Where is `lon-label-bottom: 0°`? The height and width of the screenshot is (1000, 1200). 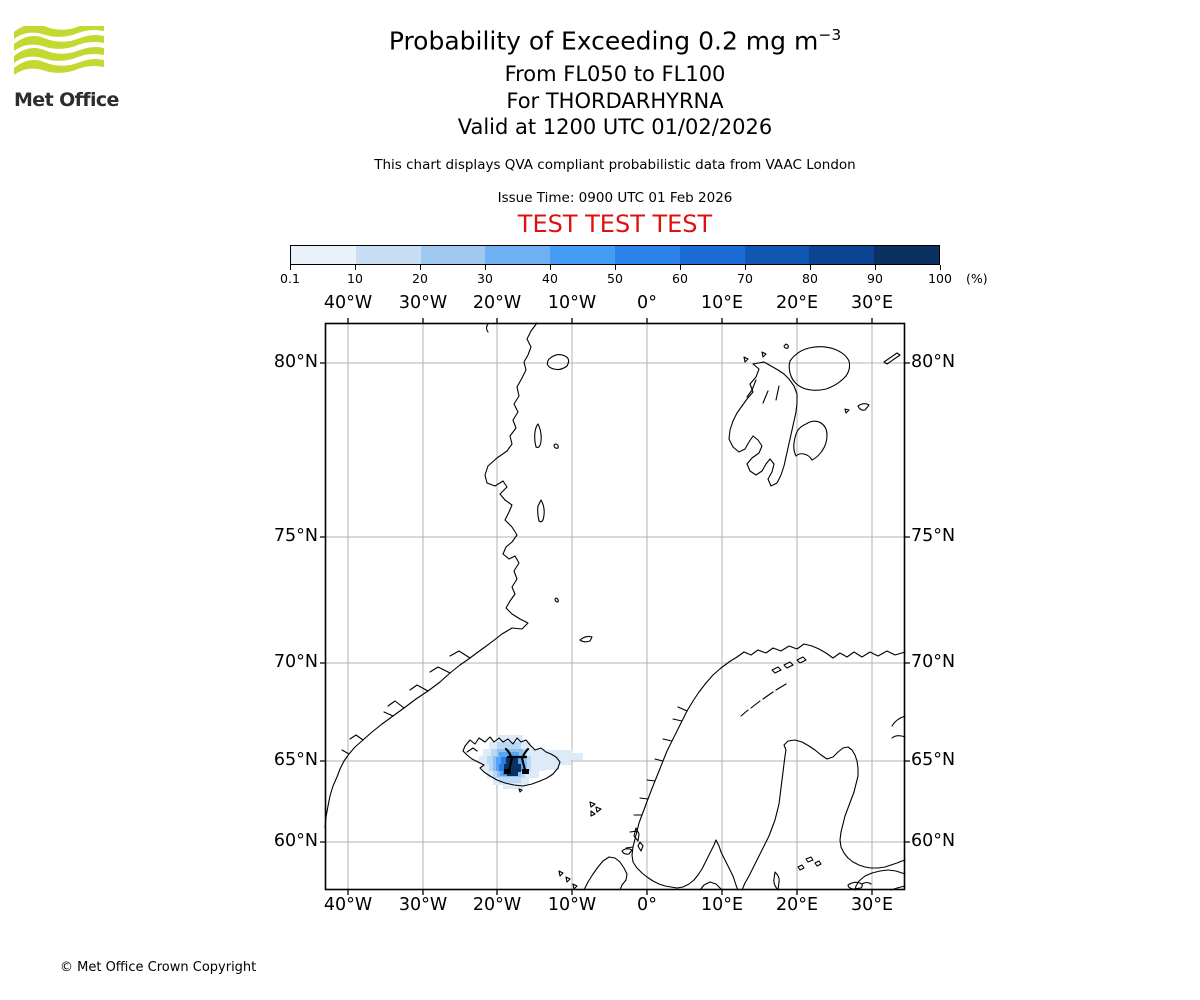
lon-label-bottom: 0° is located at coordinates (647, 905).